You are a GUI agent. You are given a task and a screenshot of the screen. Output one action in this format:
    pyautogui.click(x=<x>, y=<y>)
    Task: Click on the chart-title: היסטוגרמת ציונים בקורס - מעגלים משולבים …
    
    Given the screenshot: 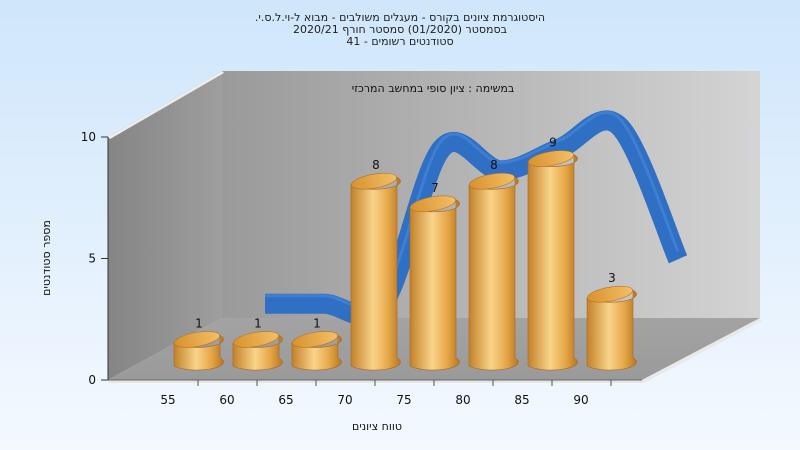 What is the action you would take?
    pyautogui.click(x=400, y=30)
    